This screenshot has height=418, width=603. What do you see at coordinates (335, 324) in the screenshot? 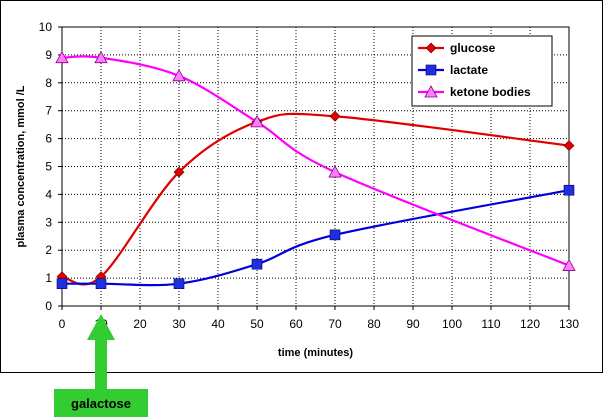
I see `x-tick-label: 70` at bounding box center [335, 324].